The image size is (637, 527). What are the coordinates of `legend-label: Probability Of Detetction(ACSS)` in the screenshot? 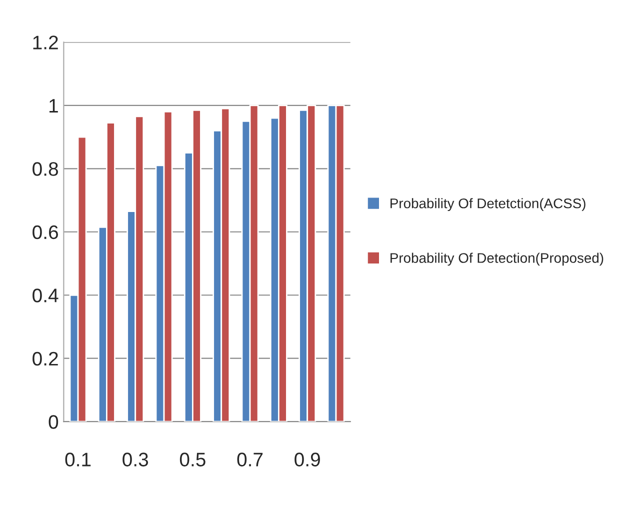 It's located at (488, 205).